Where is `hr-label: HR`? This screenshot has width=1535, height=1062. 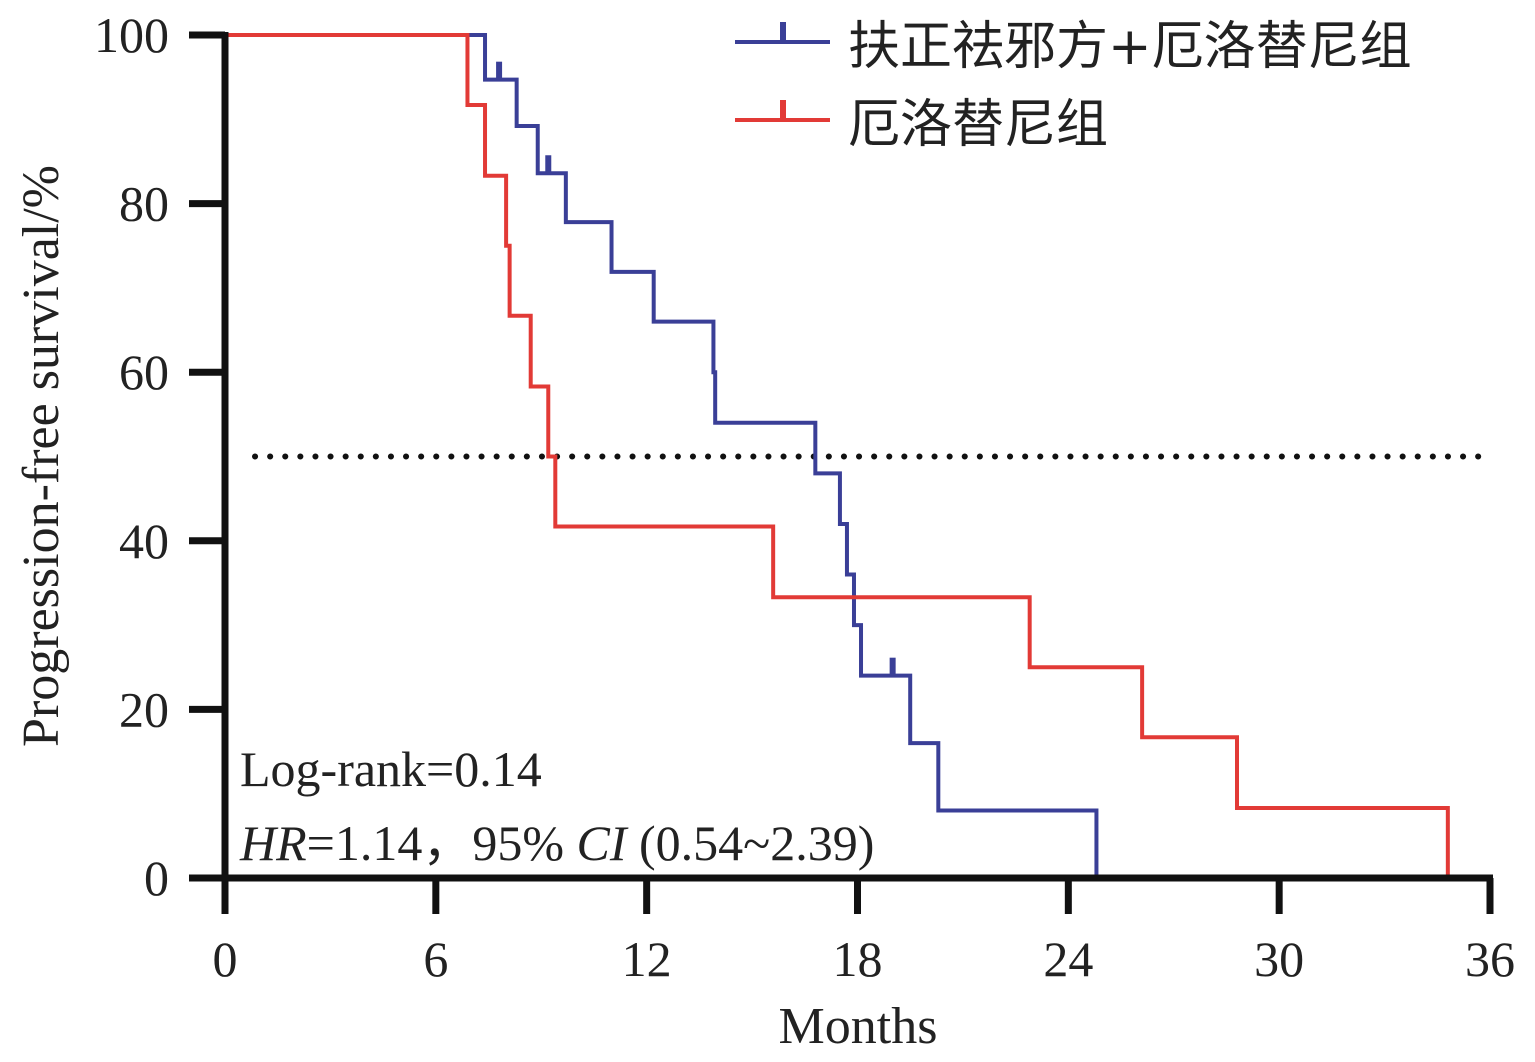 hr-label: HR is located at coordinates (273, 843).